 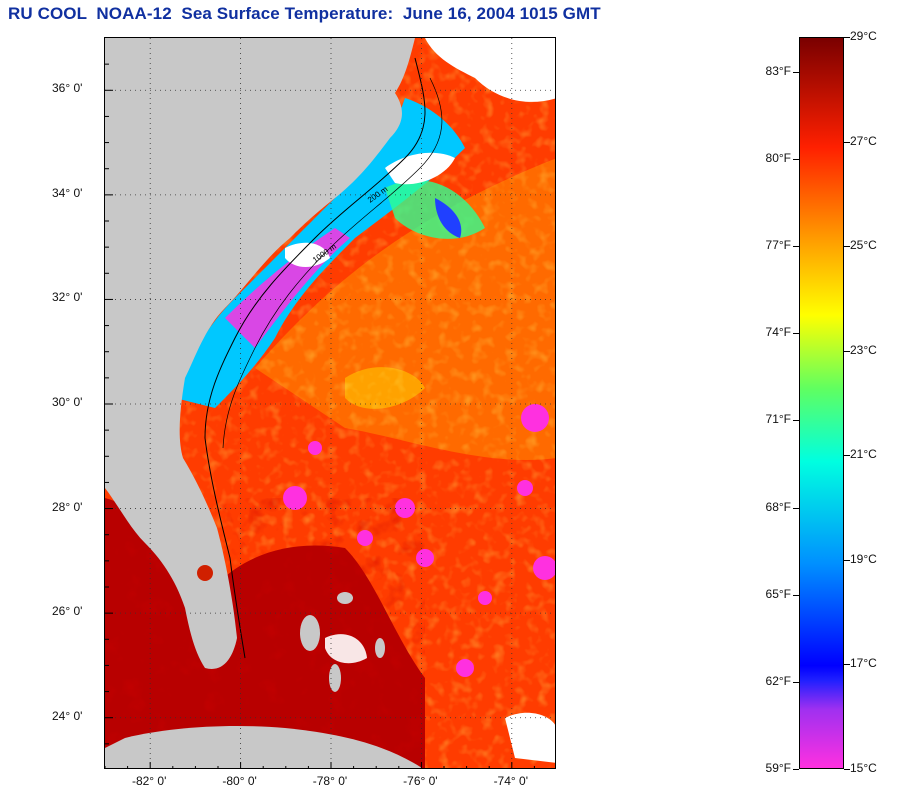 I want to click on celsius-label: 27°C, so click(x=863, y=140).